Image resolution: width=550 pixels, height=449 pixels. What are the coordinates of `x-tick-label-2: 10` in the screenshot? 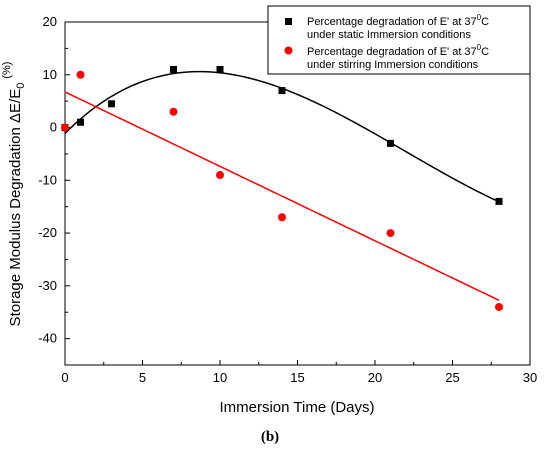 It's located at (220, 377).